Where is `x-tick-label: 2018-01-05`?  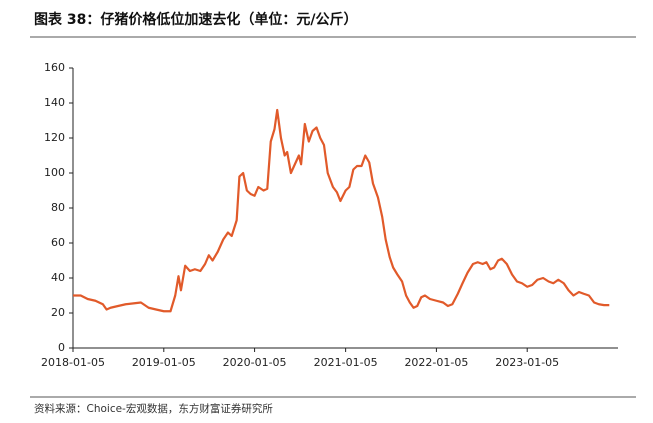 x-tick-label: 2018-01-05 is located at coordinates (73, 362).